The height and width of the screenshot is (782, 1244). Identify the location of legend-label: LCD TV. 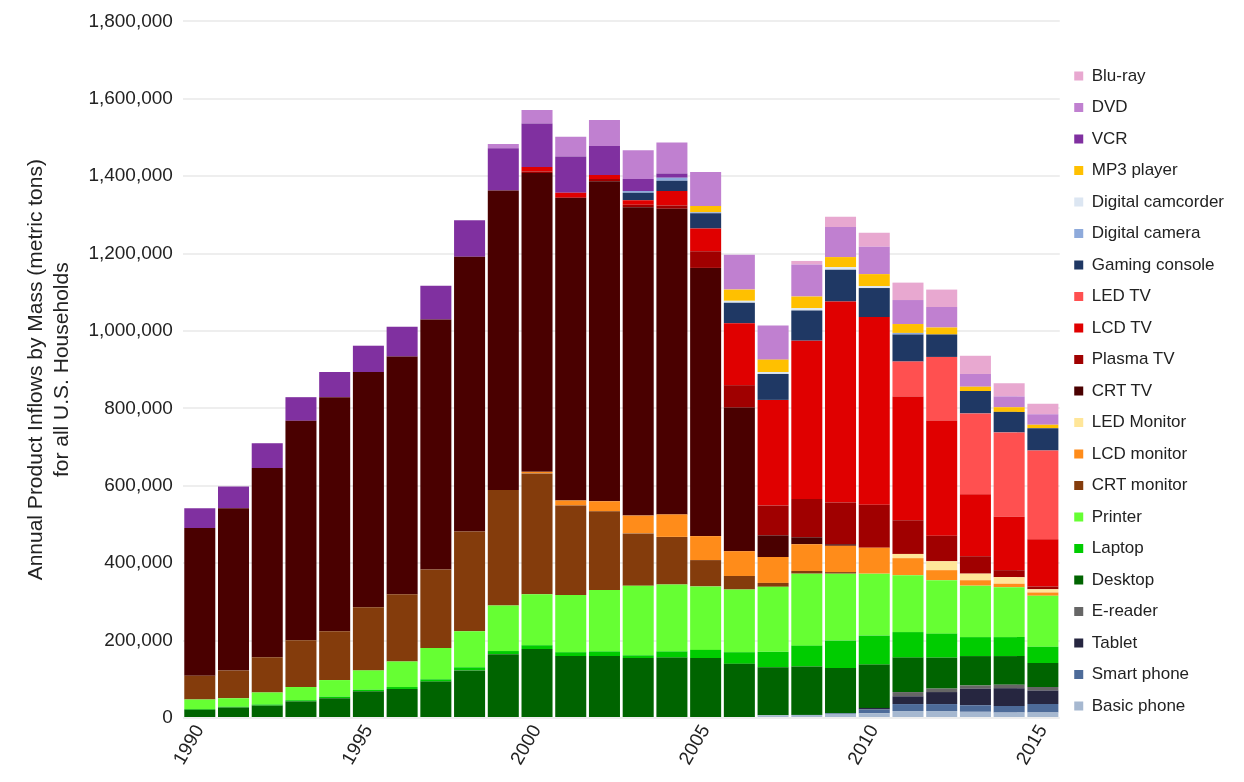
(1122, 327).